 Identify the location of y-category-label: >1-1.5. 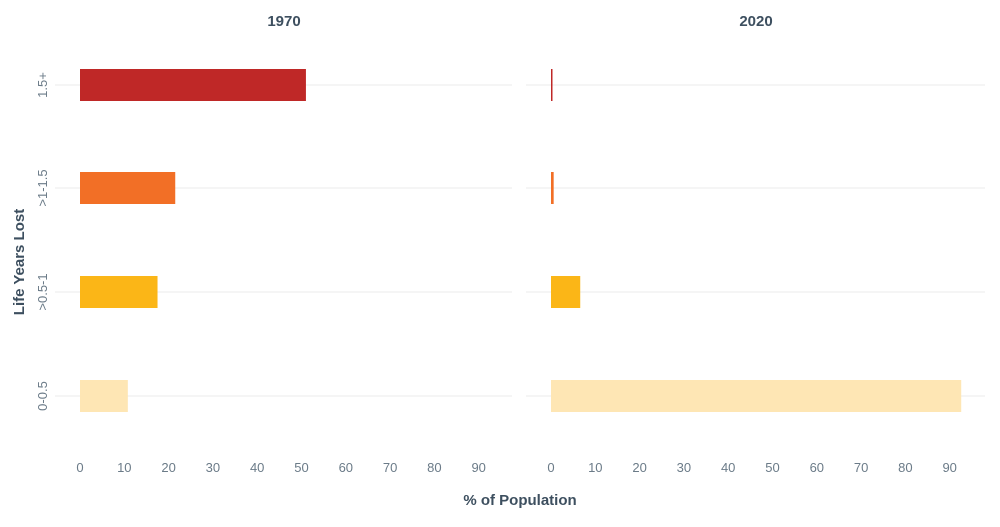
(42, 187).